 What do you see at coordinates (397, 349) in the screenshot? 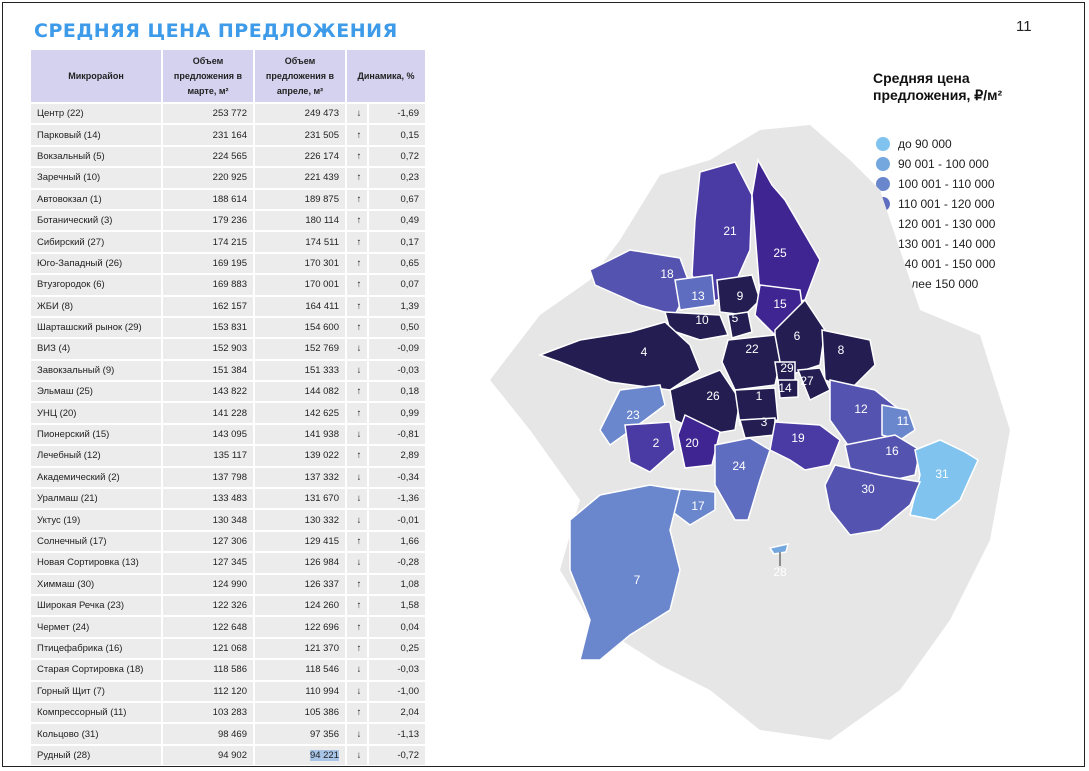
I see `dynamics-value: -0,09` at bounding box center [397, 349].